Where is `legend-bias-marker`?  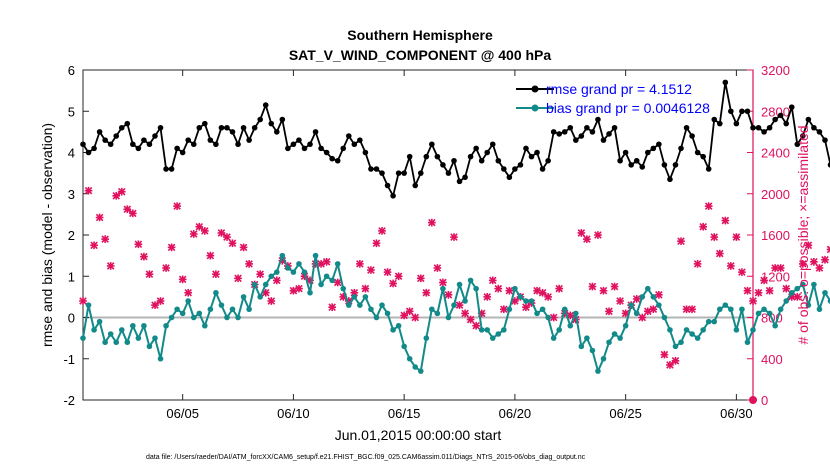
legend-bias-marker is located at coordinates (535, 108).